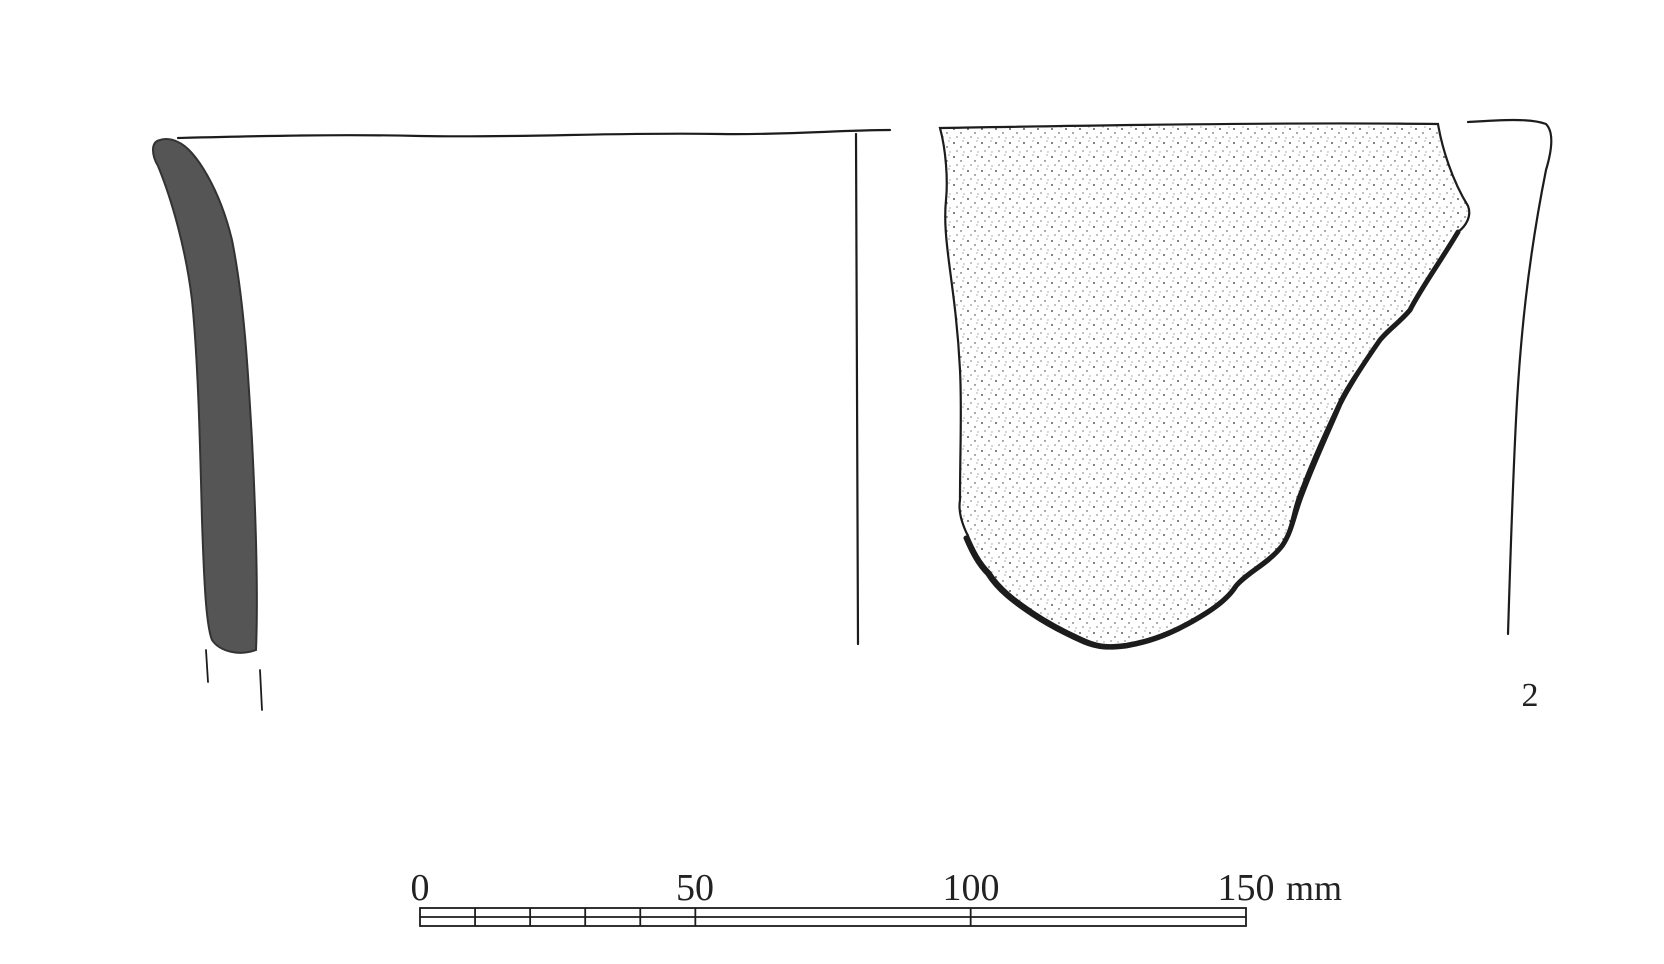  What do you see at coordinates (857, 389) in the screenshot?
I see `central-axis` at bounding box center [857, 389].